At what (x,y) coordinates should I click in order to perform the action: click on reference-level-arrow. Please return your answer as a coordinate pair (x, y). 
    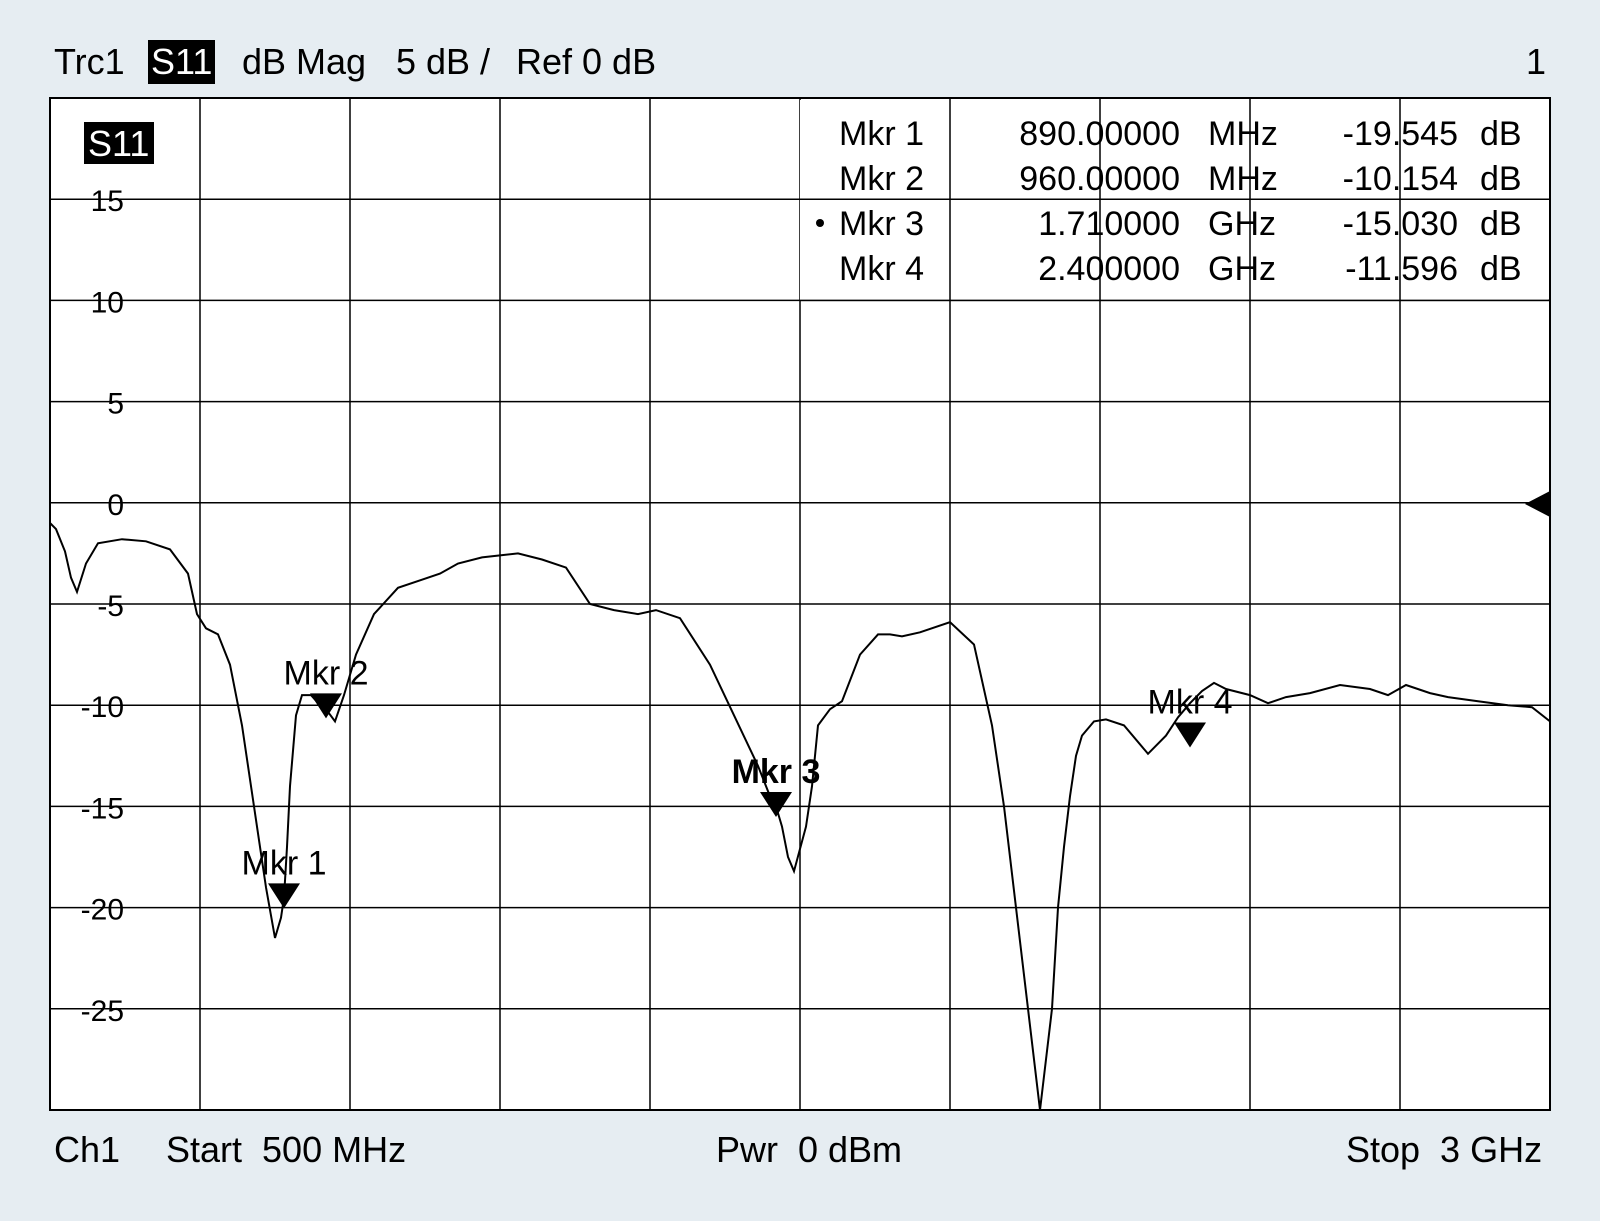
    Looking at the image, I should click on (1537, 504).